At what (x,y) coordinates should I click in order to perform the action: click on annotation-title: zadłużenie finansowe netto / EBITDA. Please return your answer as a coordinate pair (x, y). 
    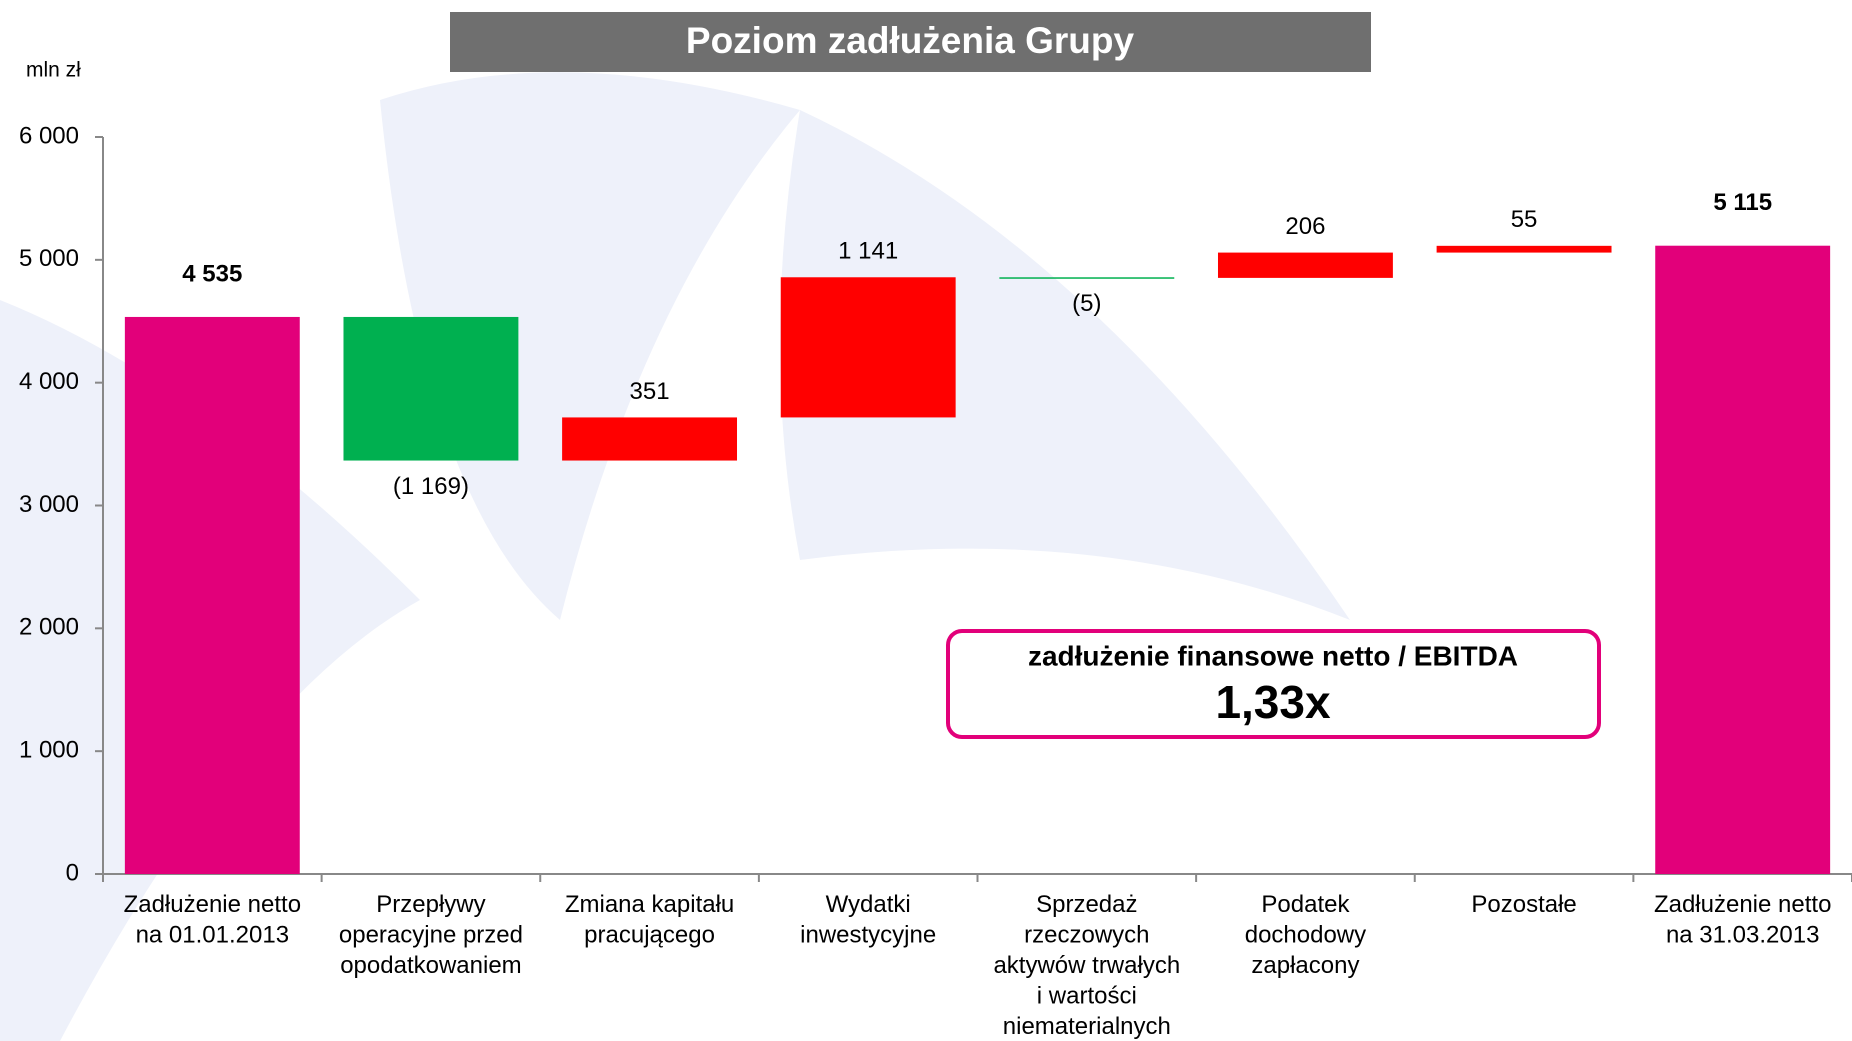
    Looking at the image, I should click on (1273, 655).